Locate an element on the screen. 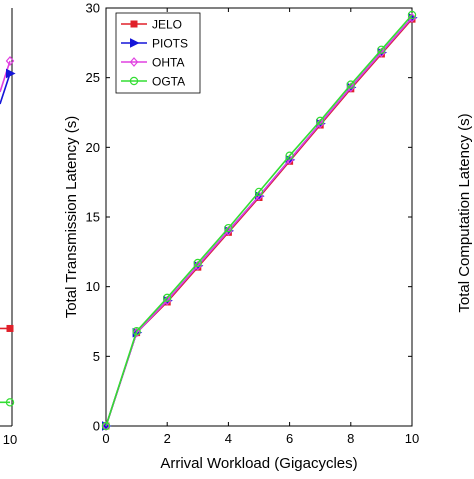 This screenshot has width=474, height=479. y-tick-label: 30 is located at coordinates (93, 8).